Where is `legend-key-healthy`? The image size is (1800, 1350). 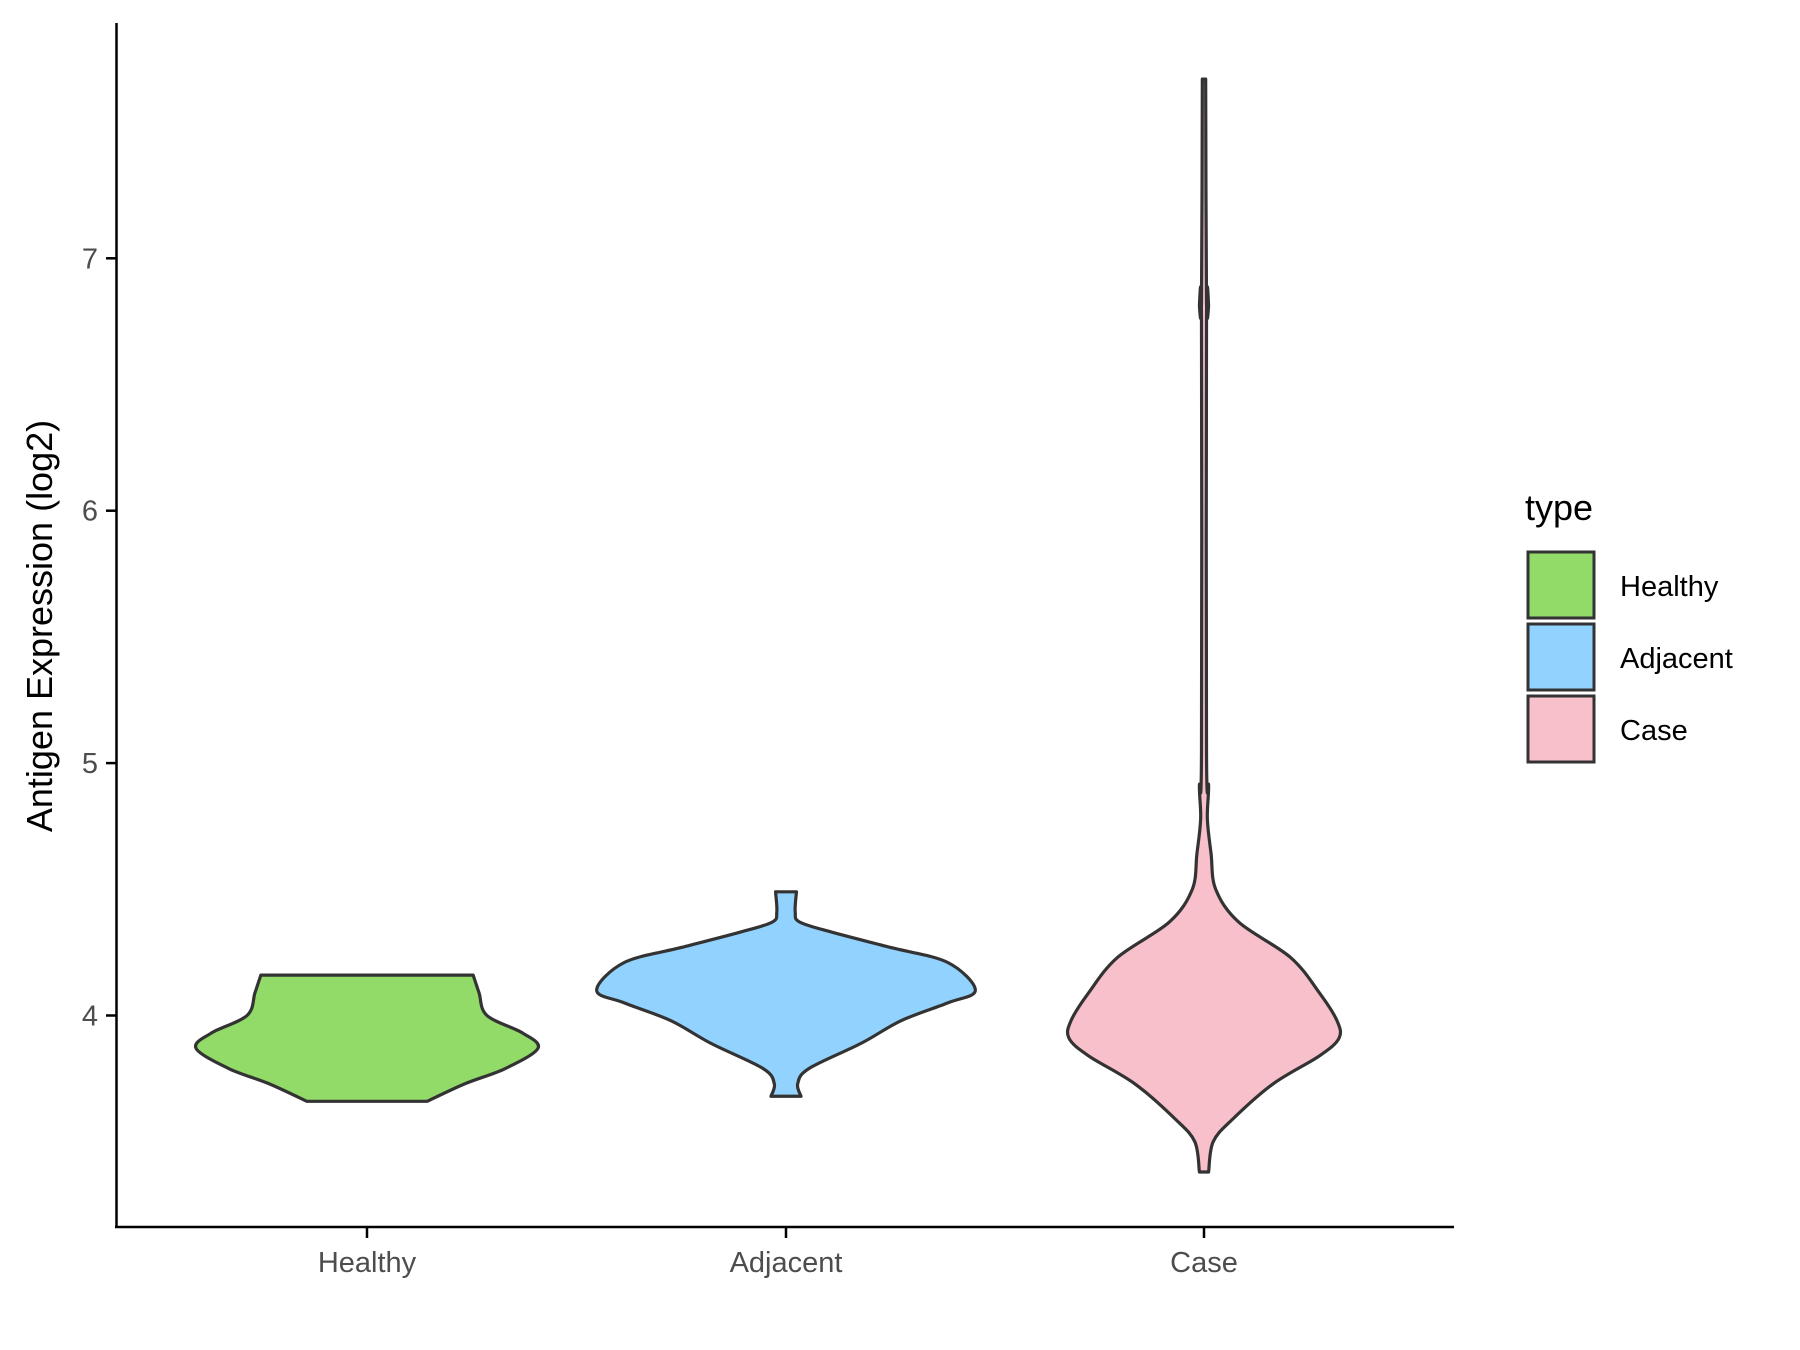
legend-key-healthy is located at coordinates (1561, 585).